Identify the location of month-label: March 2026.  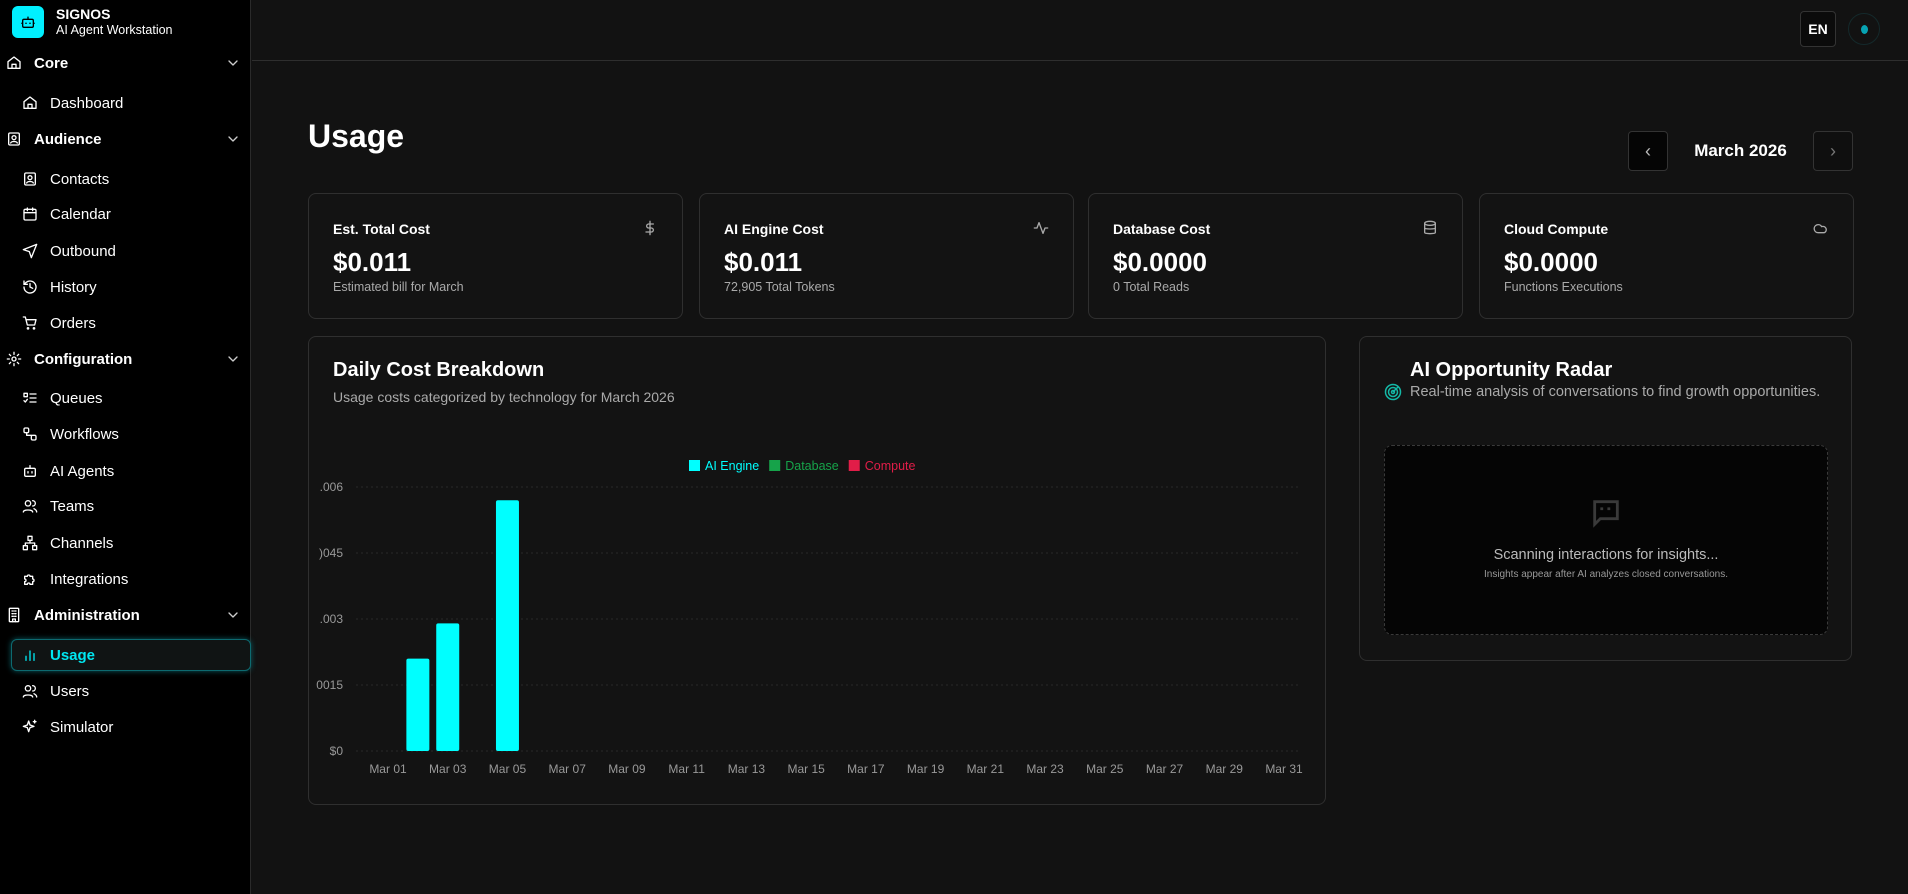
(1740, 150).